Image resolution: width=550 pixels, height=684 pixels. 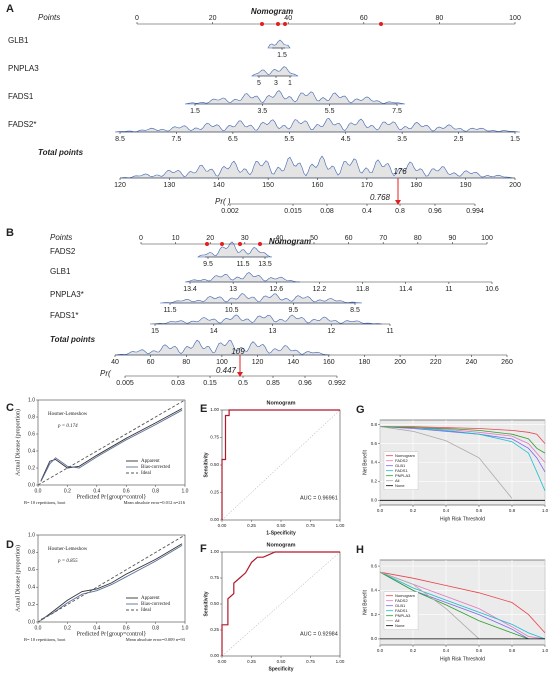 What do you see at coordinates (360, 410) in the screenshot?
I see `panel-label: G` at bounding box center [360, 410].